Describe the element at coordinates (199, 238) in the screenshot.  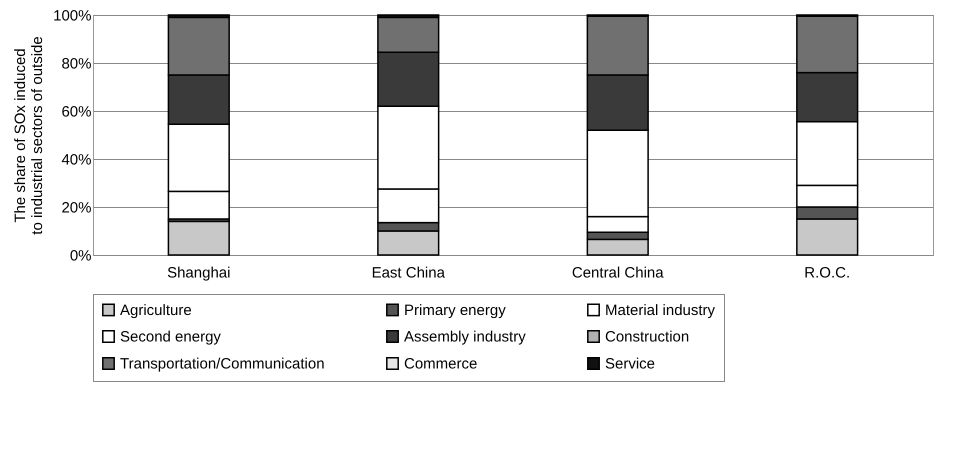
I see `bar` at that location.